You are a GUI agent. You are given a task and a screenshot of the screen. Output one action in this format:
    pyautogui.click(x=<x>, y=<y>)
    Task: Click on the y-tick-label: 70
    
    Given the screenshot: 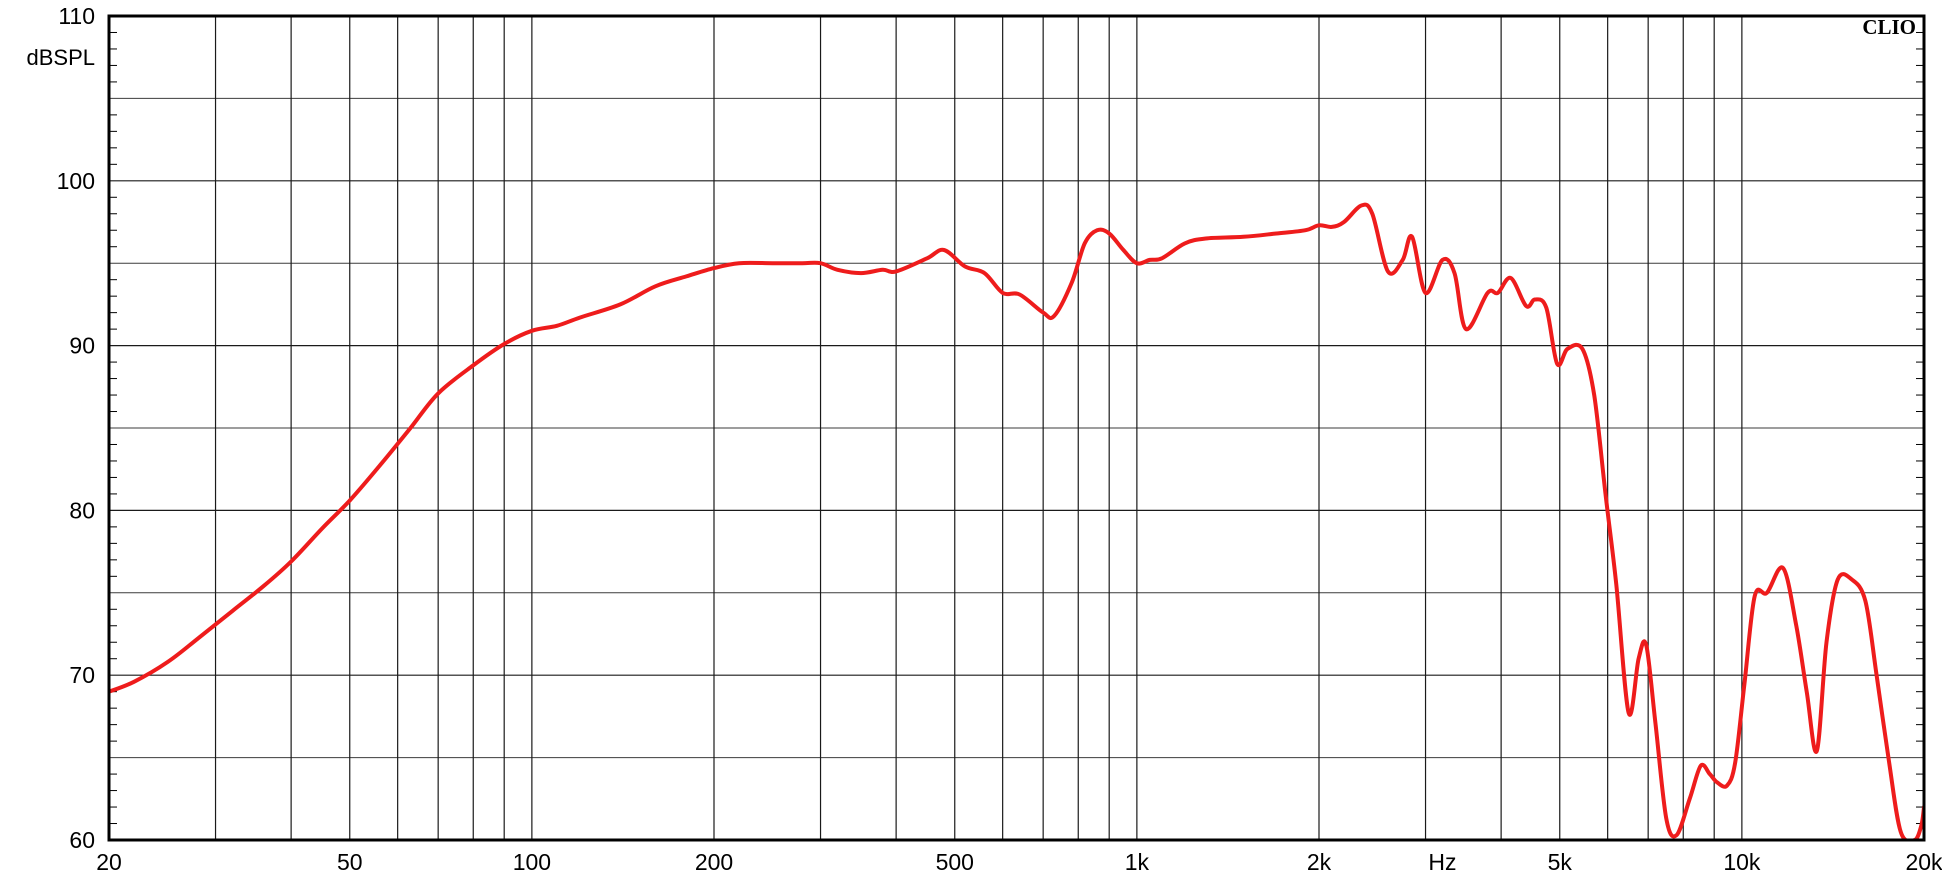 What is the action you would take?
    pyautogui.click(x=82, y=675)
    